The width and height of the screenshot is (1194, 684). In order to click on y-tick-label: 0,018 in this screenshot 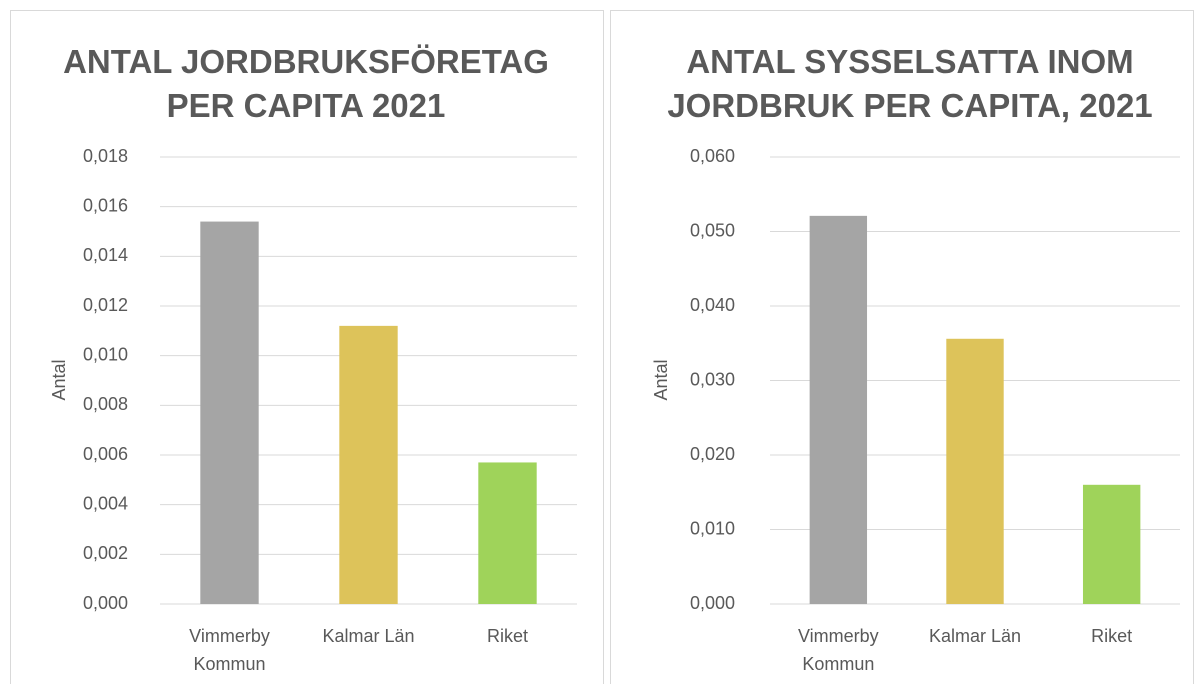, I will do `click(105, 156)`.